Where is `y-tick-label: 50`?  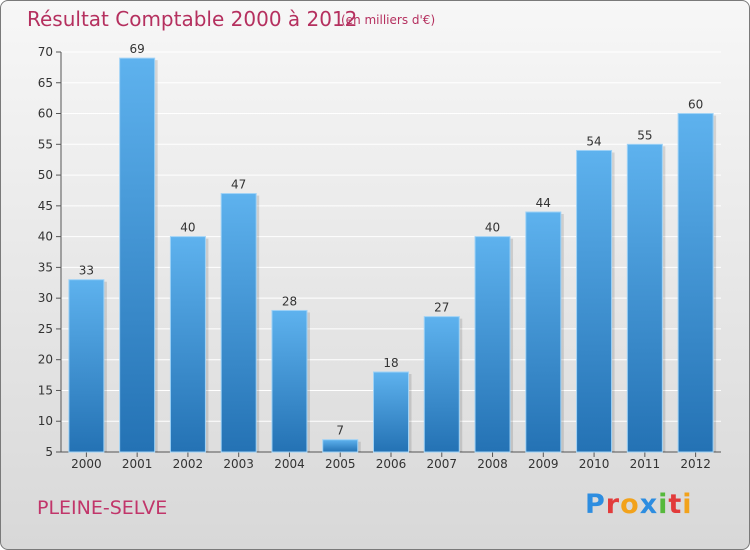 y-tick-label: 50 is located at coordinates (45, 175).